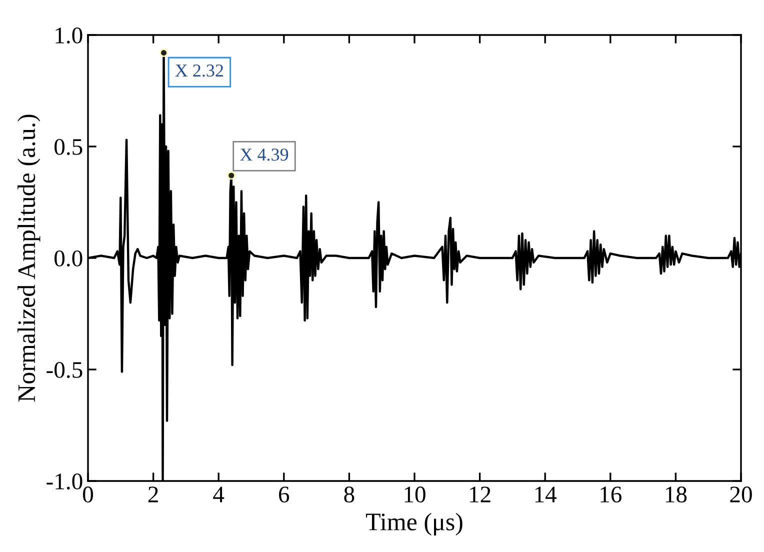 The image size is (764, 552). I want to click on x-tick-label: 10, so click(415, 494).